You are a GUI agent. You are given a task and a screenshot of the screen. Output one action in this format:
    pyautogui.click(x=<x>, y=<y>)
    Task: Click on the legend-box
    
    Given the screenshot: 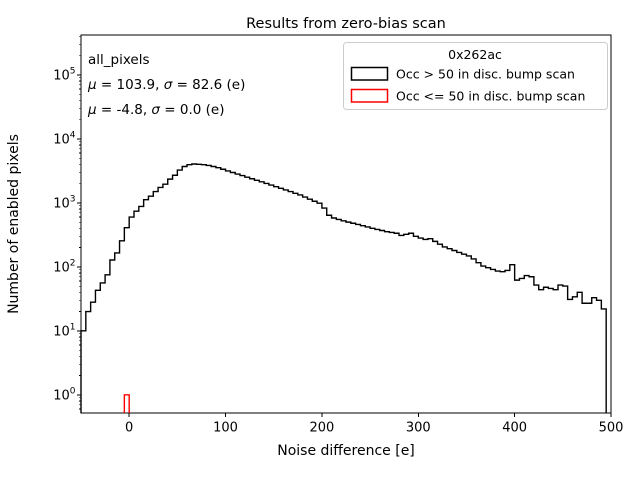 What is the action you would take?
    pyautogui.click(x=475, y=76)
    